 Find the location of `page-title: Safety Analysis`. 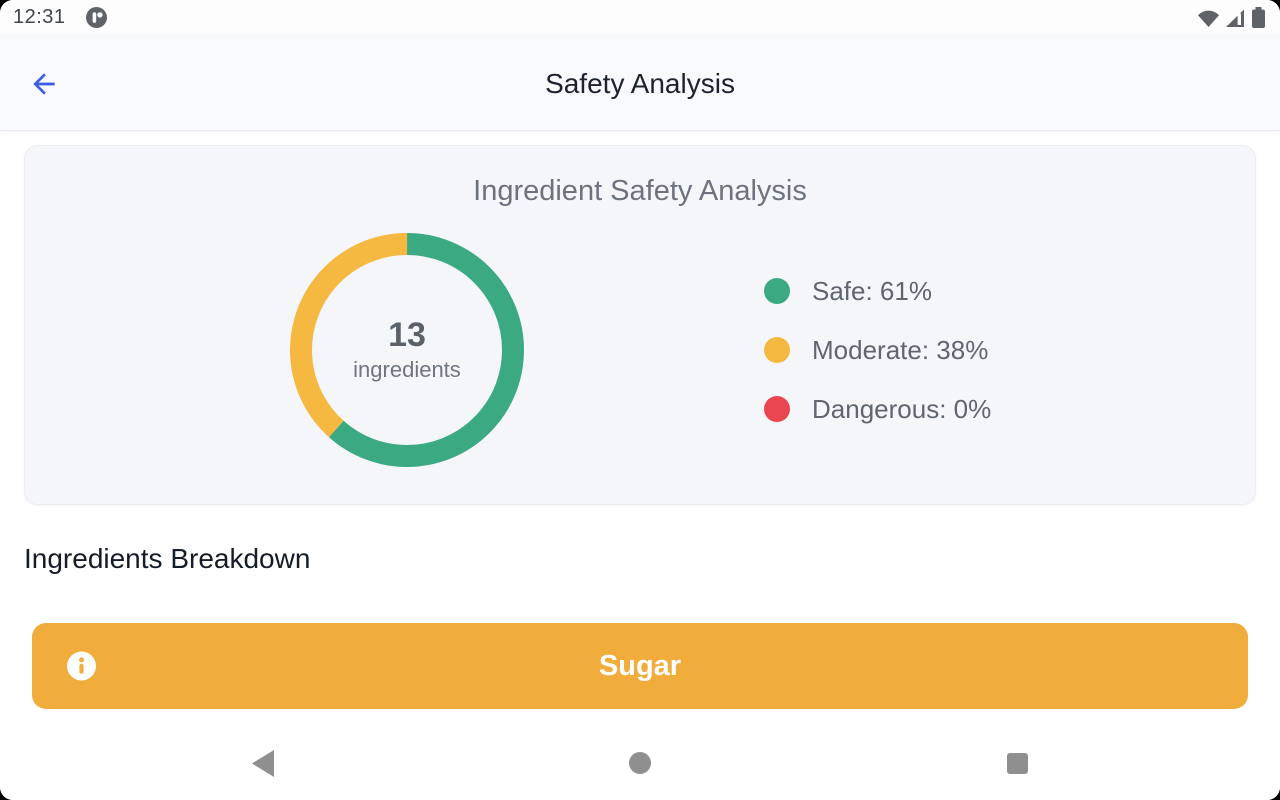

page-title: Safety Analysis is located at coordinates (640, 83).